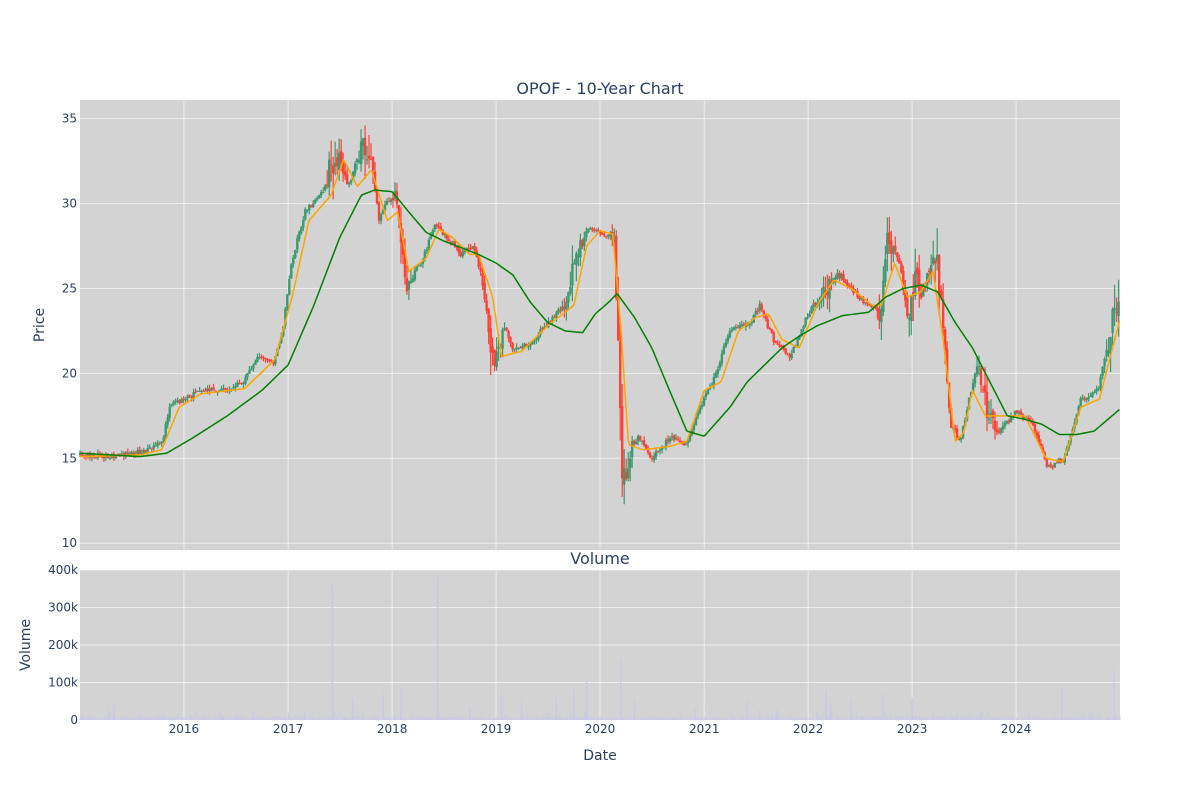  Describe the element at coordinates (69, 373) in the screenshot. I see `price-y-tick-label: 20` at that location.